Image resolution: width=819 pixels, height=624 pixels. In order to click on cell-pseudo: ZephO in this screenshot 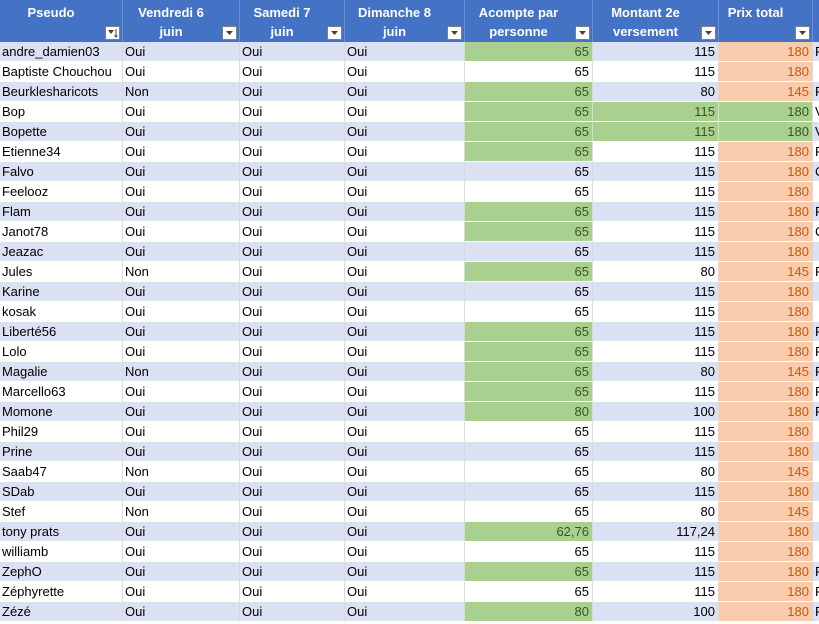, I will do `click(61, 572)`.